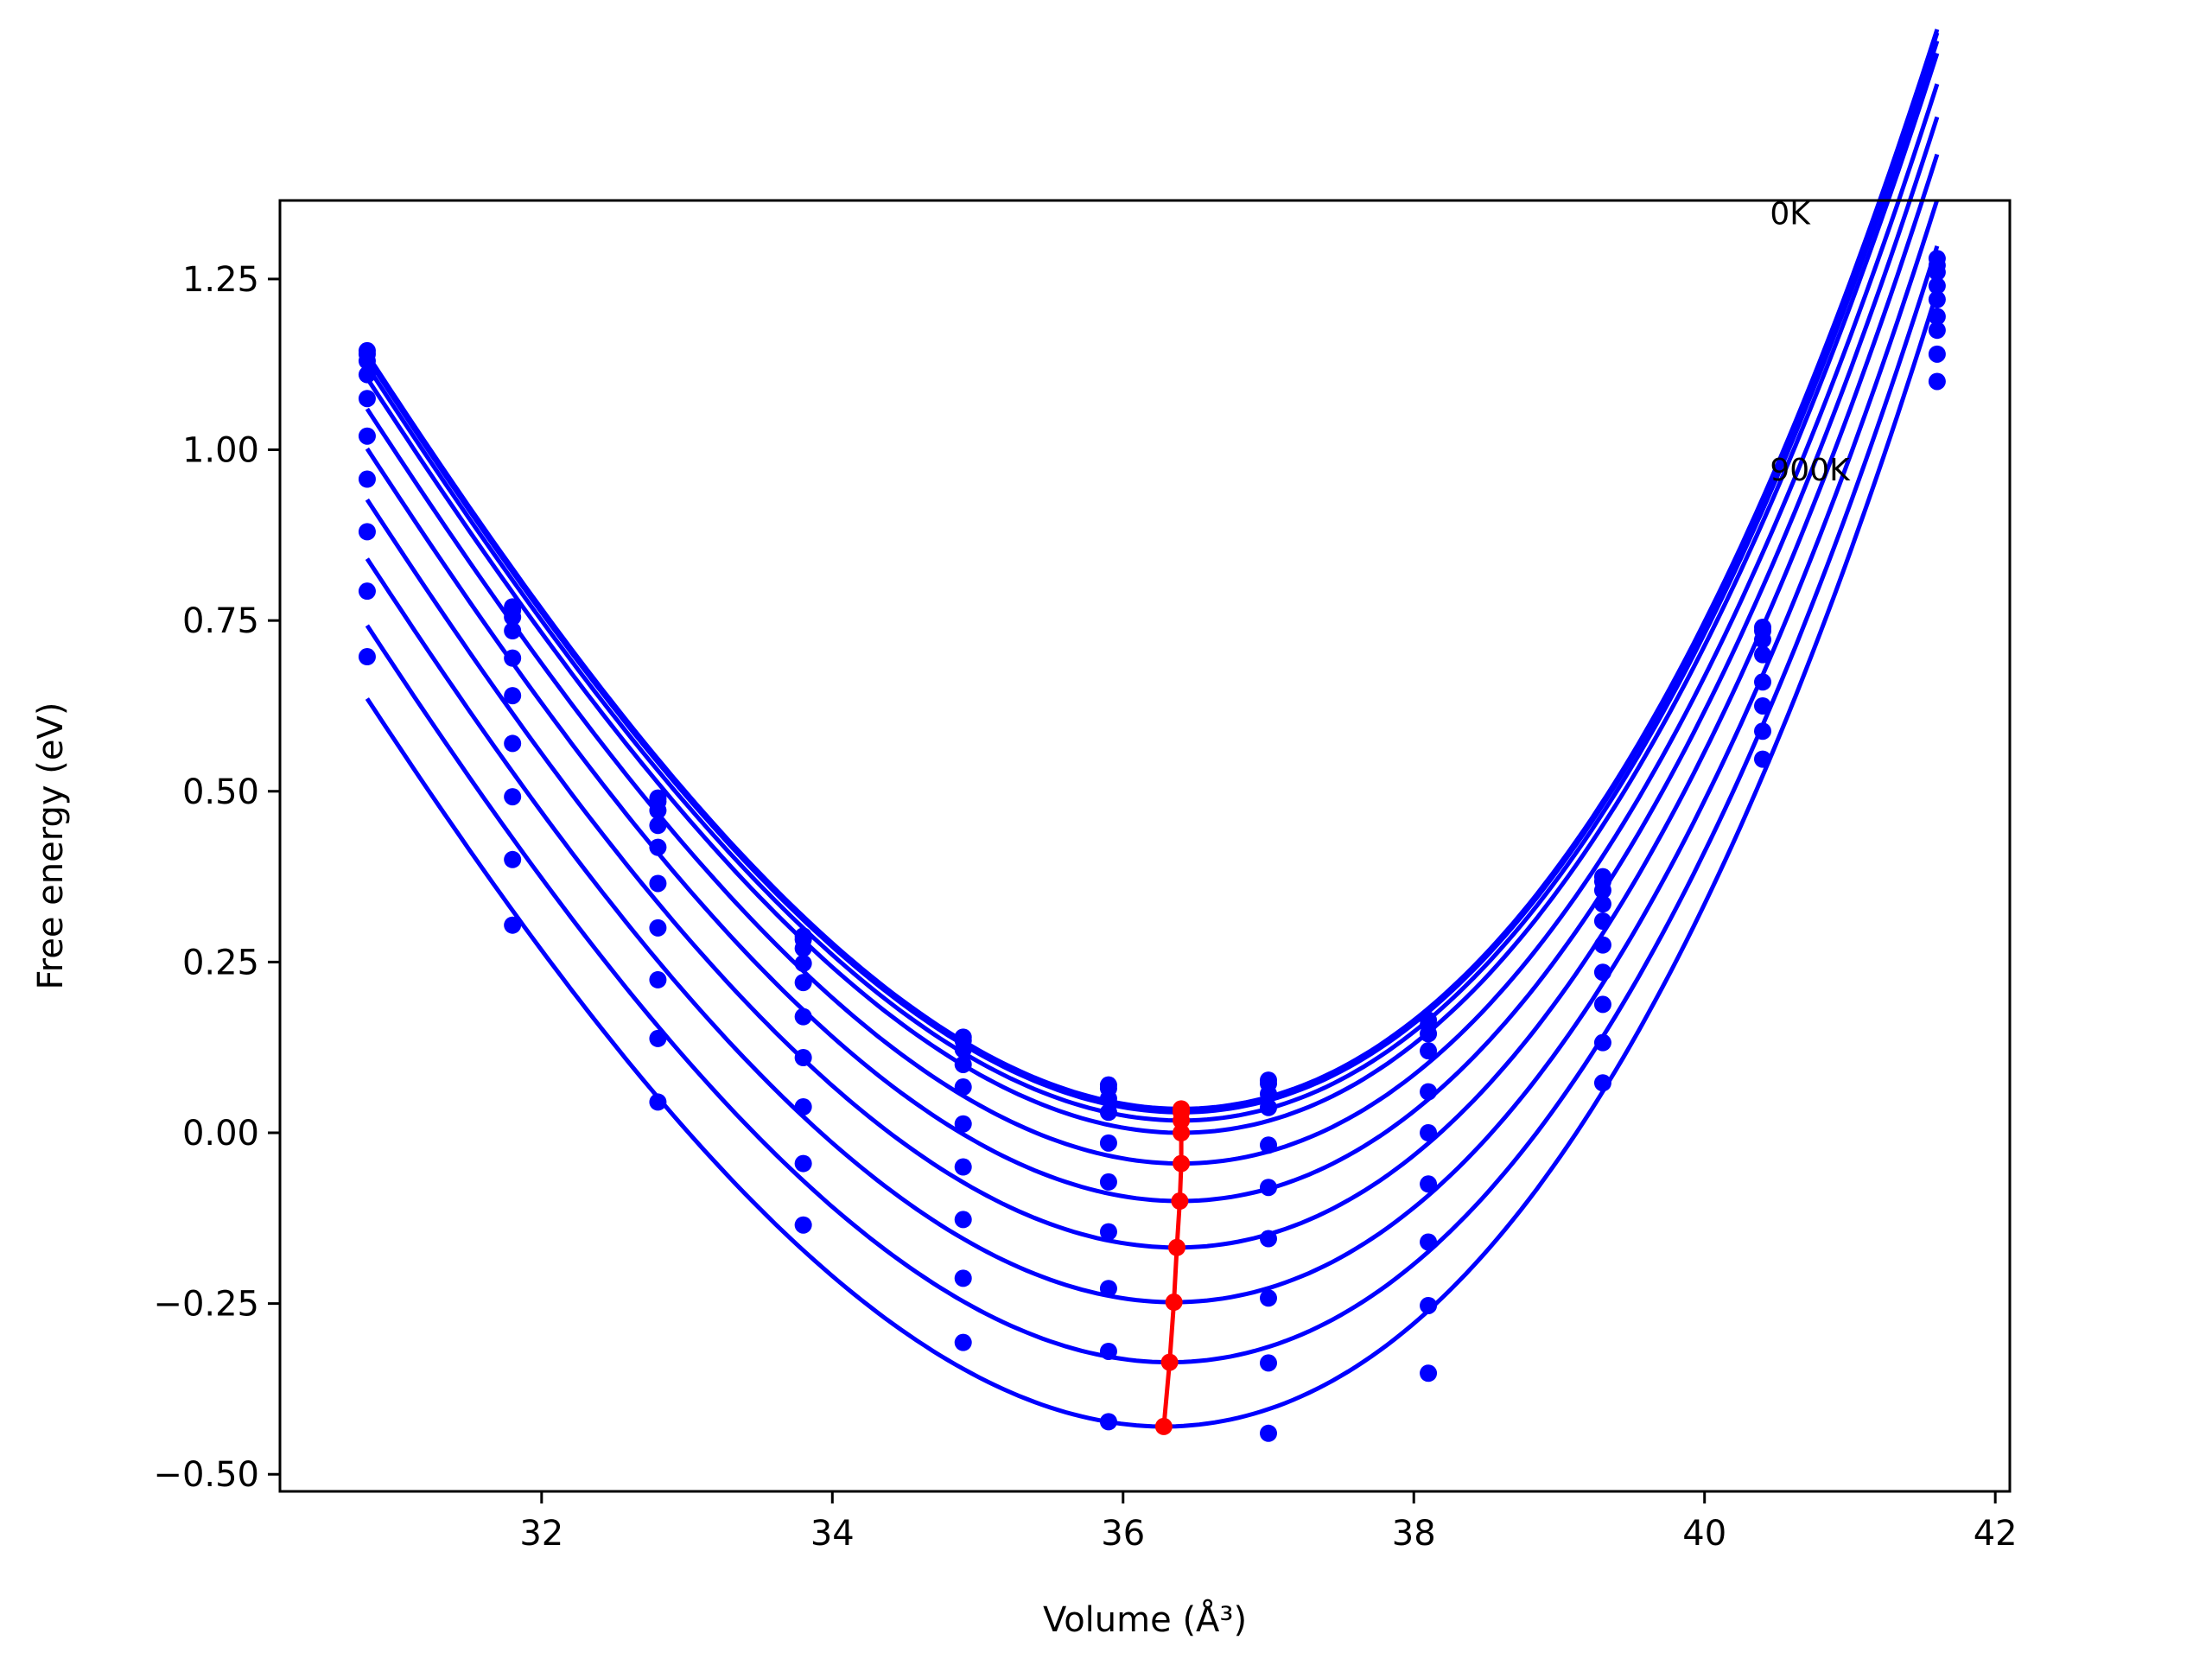  What do you see at coordinates (216, 877) in the screenshot?
I see `y-axis-ticks: −0.50 −0.25 0.00 0.25 0.50 0.75 1.00 1.25` at bounding box center [216, 877].